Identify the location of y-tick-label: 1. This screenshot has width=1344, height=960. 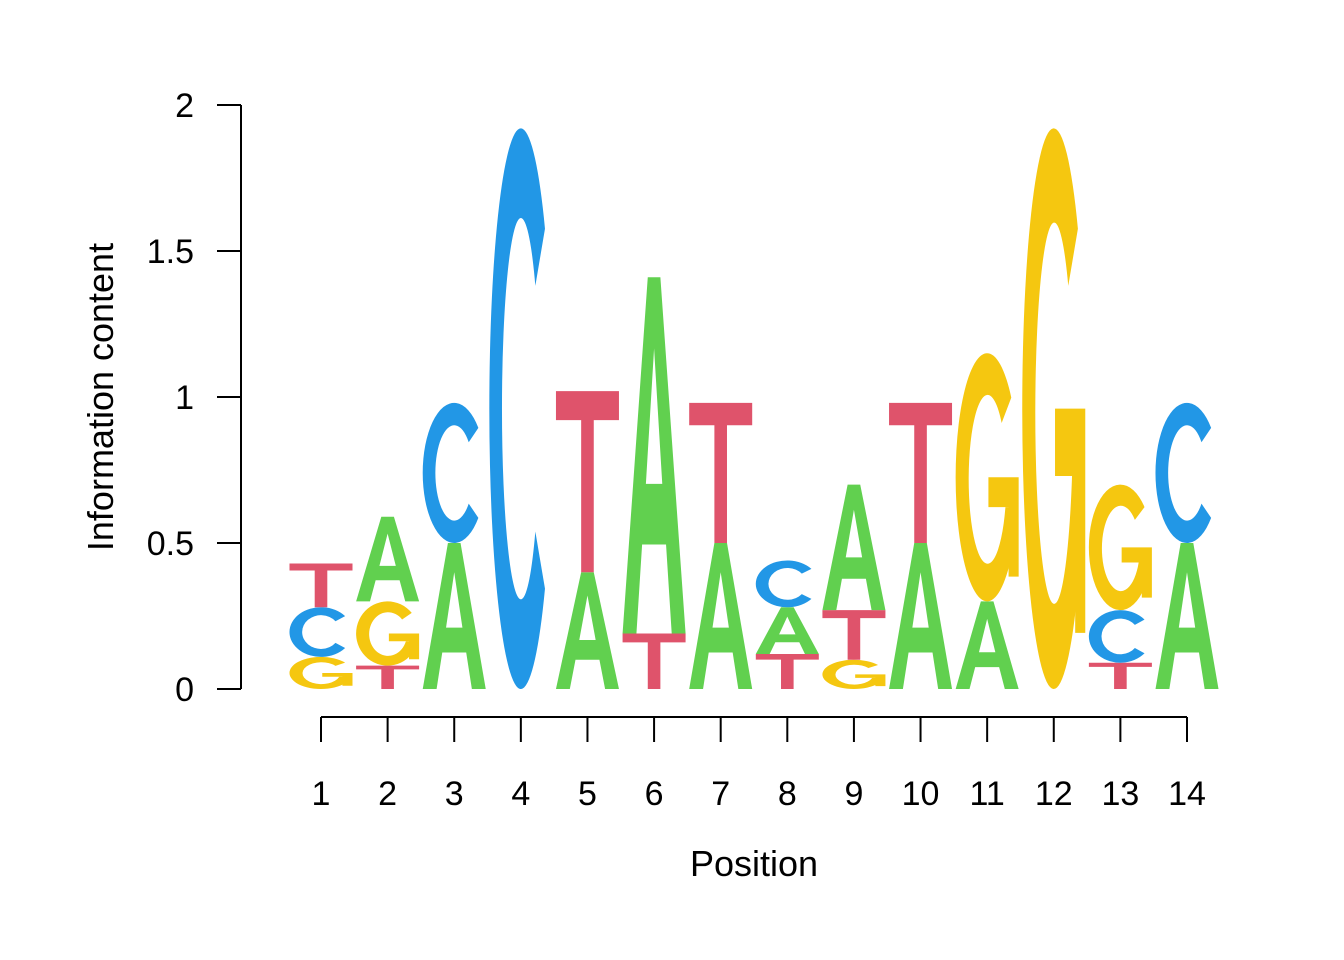
(184, 398).